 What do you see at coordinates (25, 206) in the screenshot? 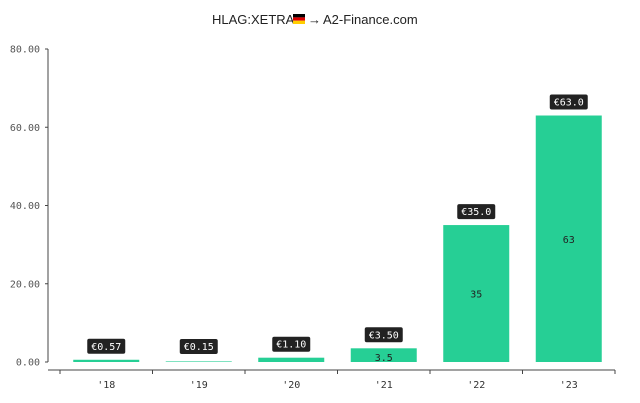
I see `y-tick-label: 40.00` at bounding box center [25, 206].